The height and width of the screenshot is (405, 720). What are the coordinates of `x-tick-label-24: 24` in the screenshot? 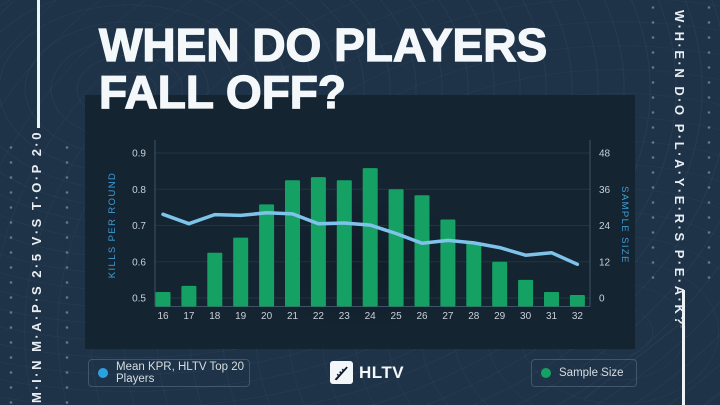 It's located at (371, 316).